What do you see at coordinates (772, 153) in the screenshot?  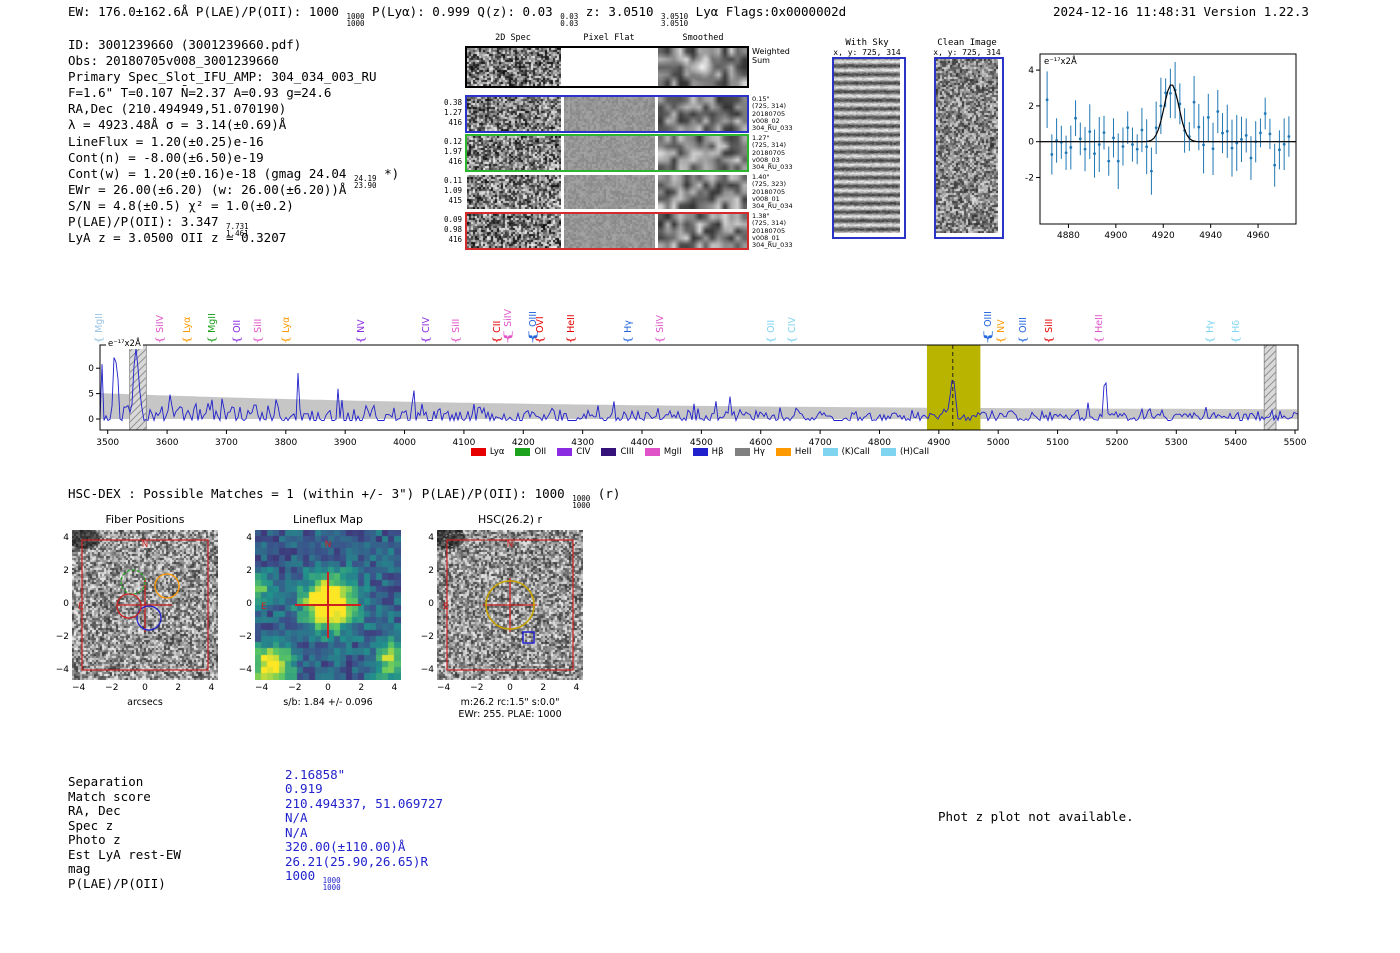 I see `spec-row-2-right-labels: 1.27" (725, 314) 20180705 v008_03 304_RU_033` at bounding box center [772, 153].